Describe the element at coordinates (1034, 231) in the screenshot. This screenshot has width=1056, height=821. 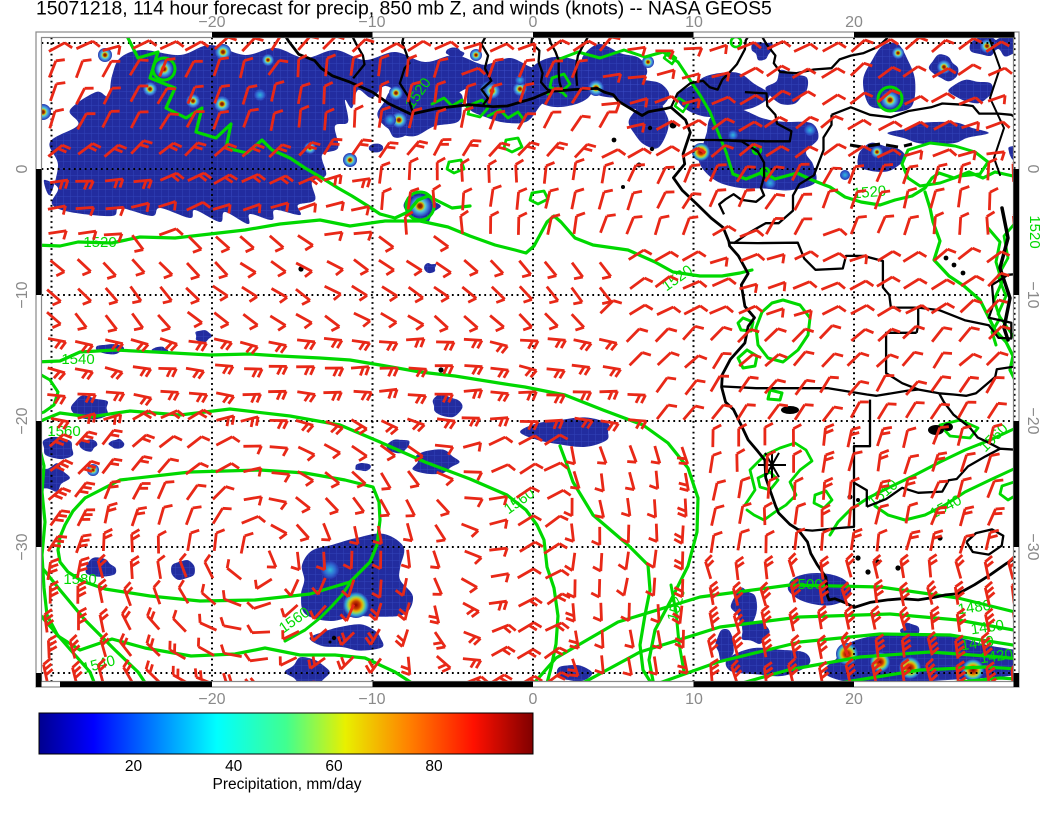
I see `svg-text: 1520` at that location.